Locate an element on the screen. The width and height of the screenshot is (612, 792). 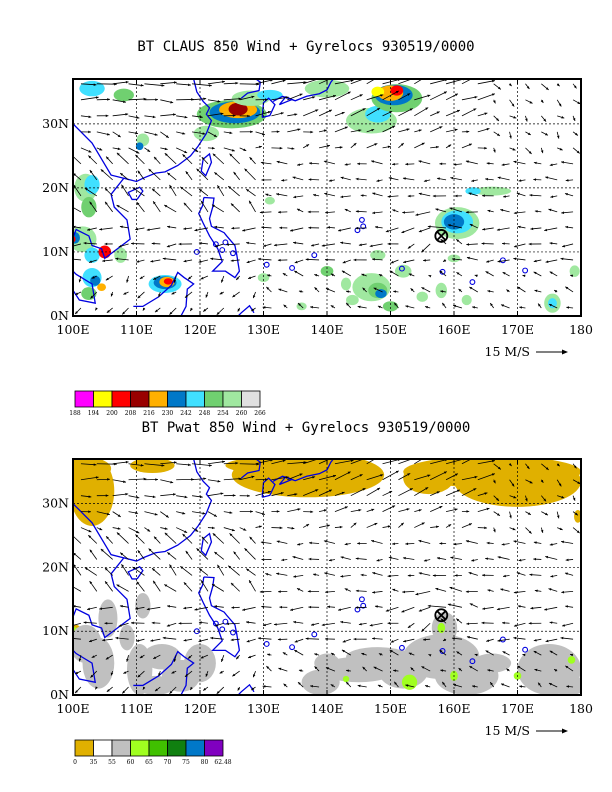
lon-tick-label: 160E is located at coordinates (454, 329).